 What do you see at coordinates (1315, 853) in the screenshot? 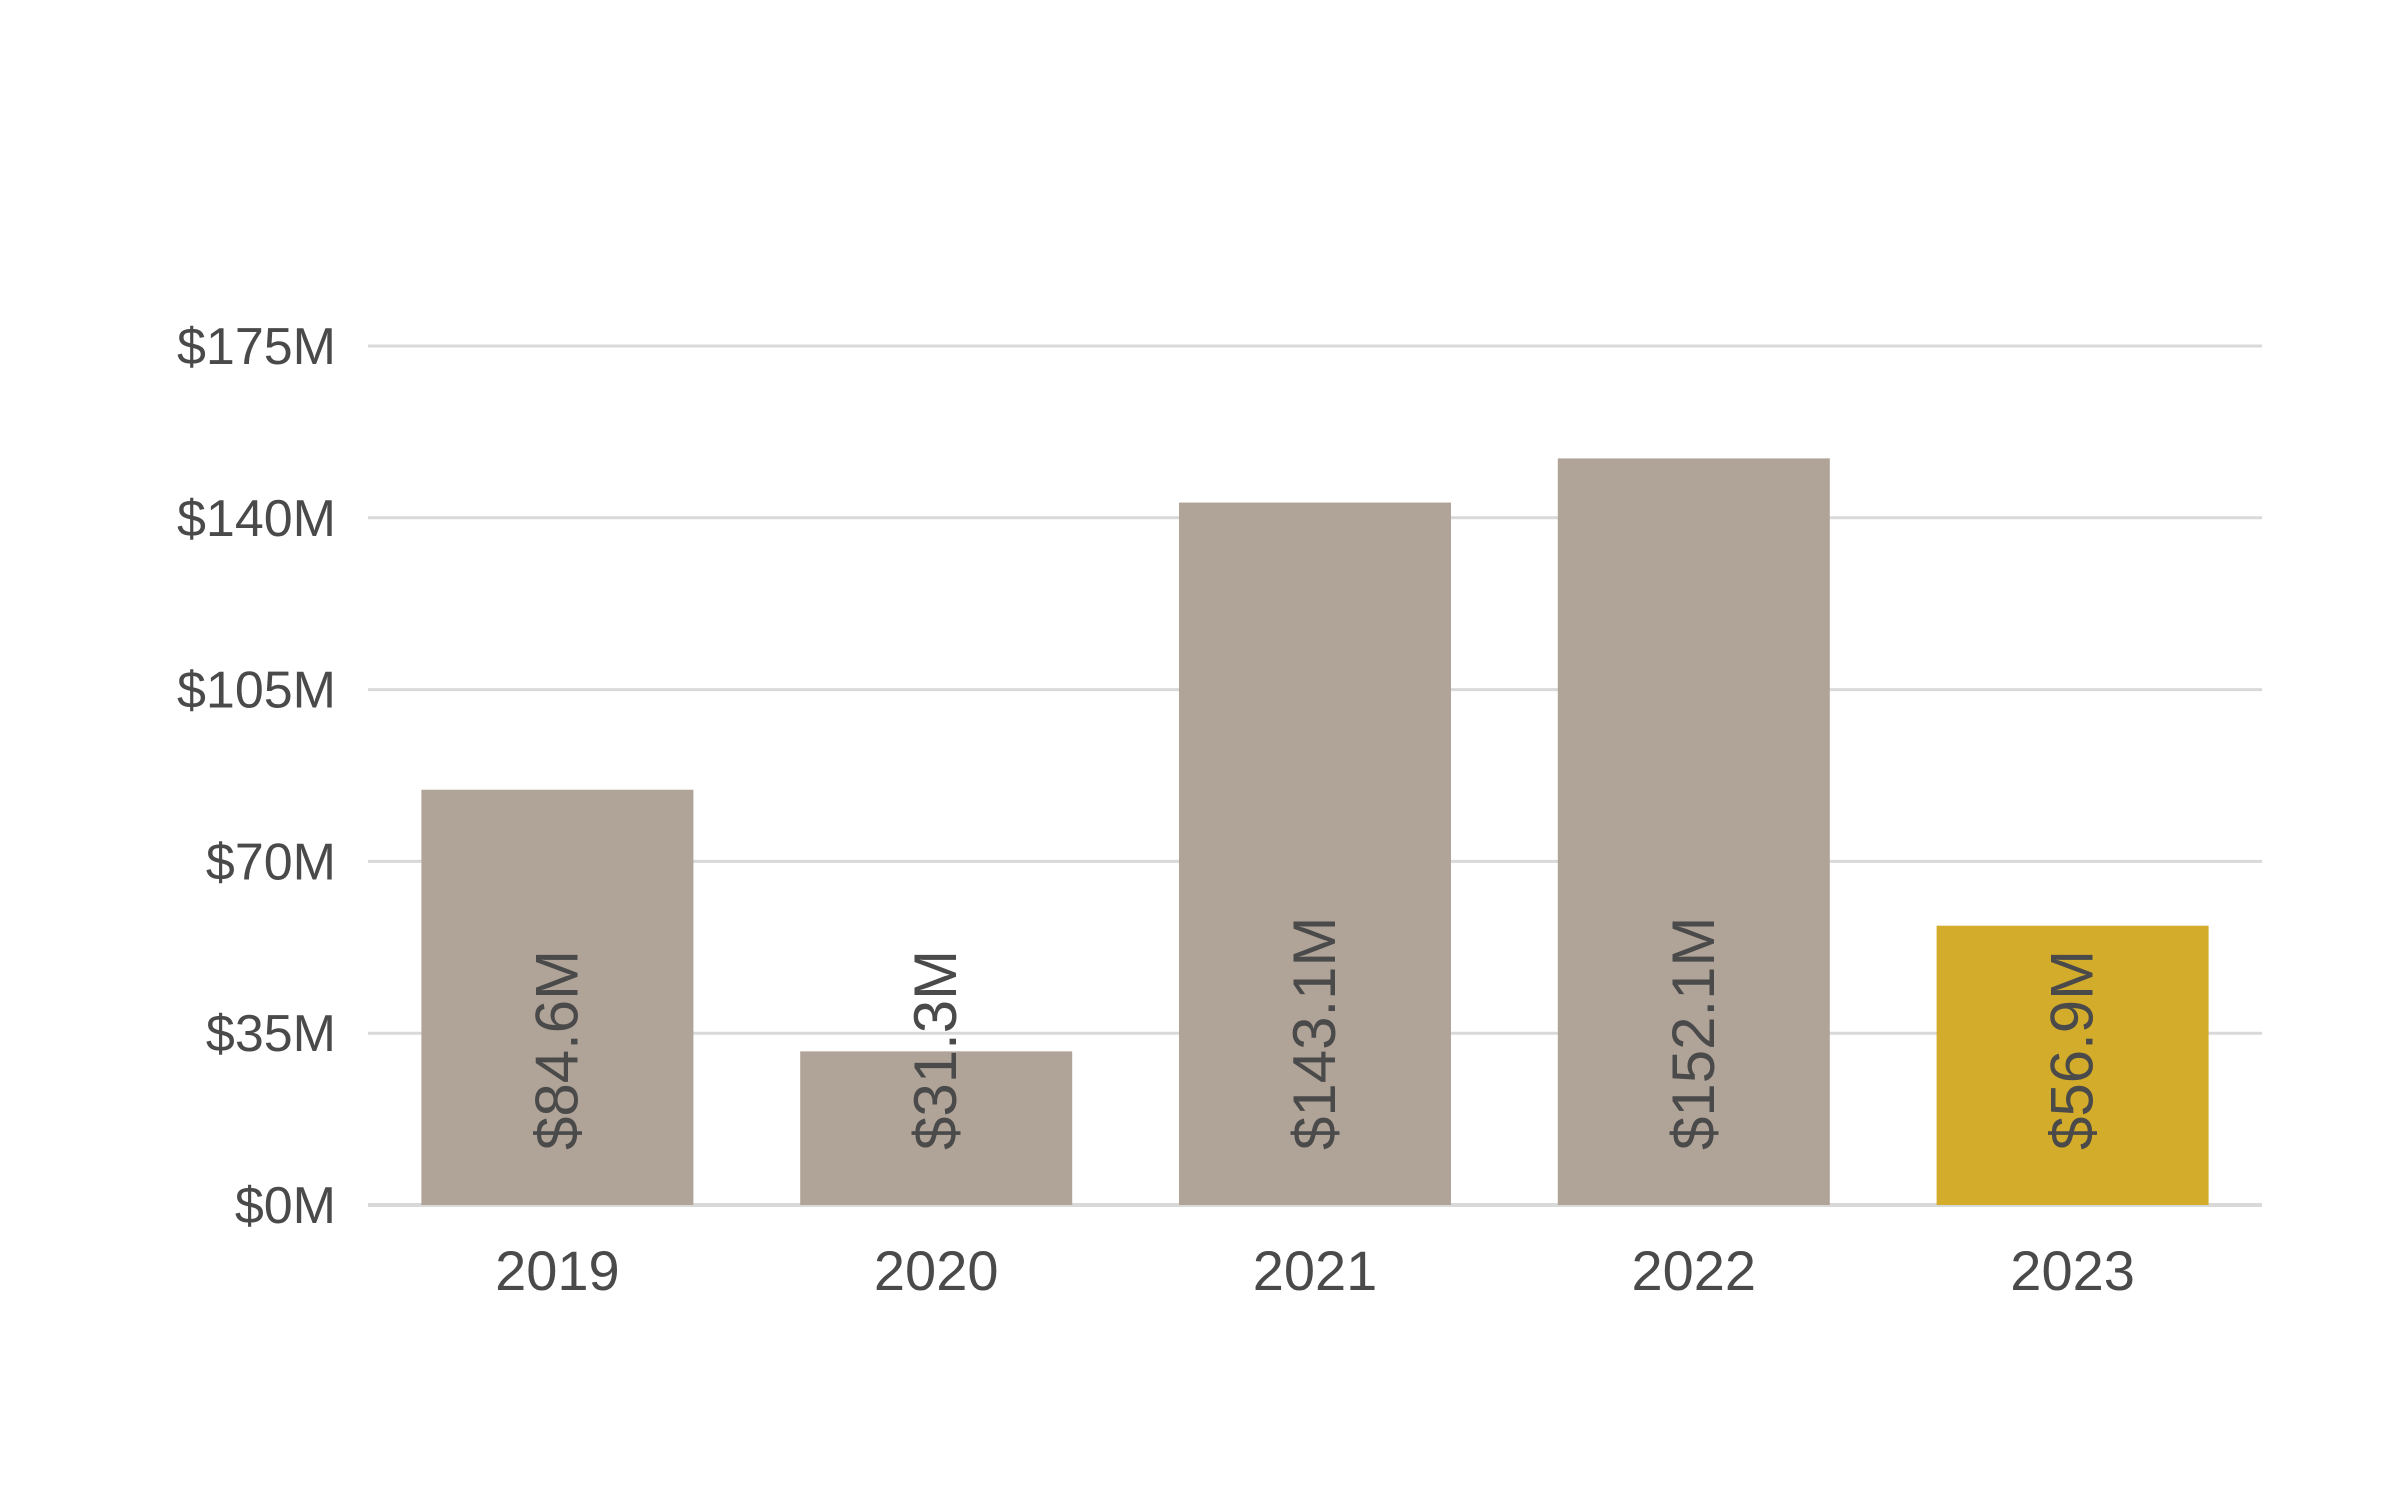
I see `bar-2021` at bounding box center [1315, 853].